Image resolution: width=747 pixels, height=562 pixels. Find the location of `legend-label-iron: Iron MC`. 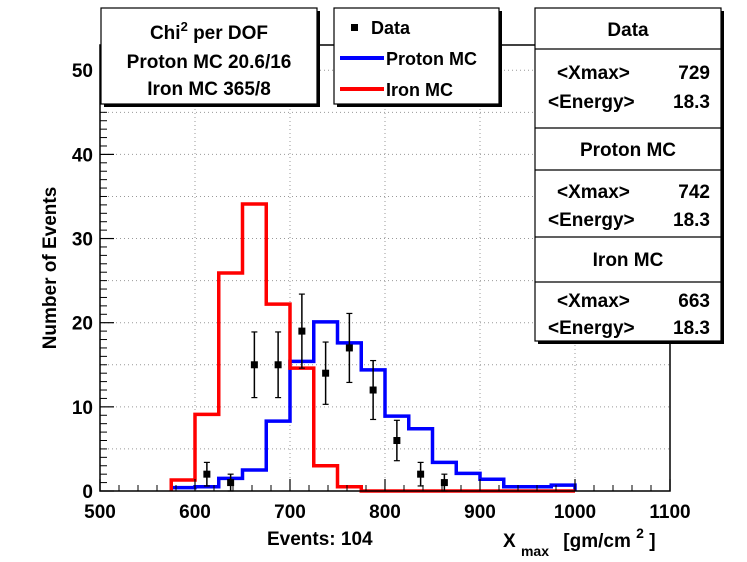

legend-label-iron: Iron MC is located at coordinates (419, 90).